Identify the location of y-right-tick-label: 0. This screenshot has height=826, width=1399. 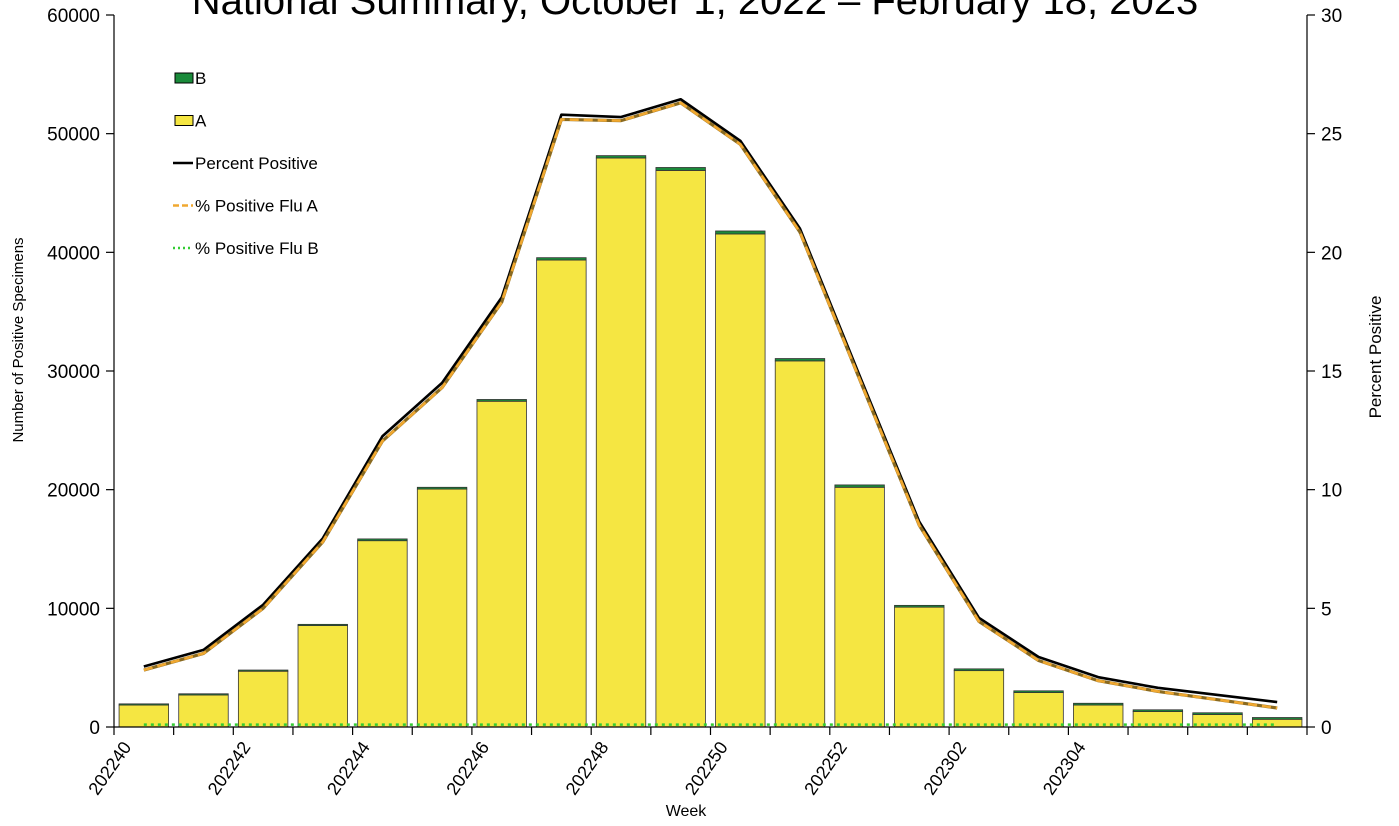
(1326, 728).